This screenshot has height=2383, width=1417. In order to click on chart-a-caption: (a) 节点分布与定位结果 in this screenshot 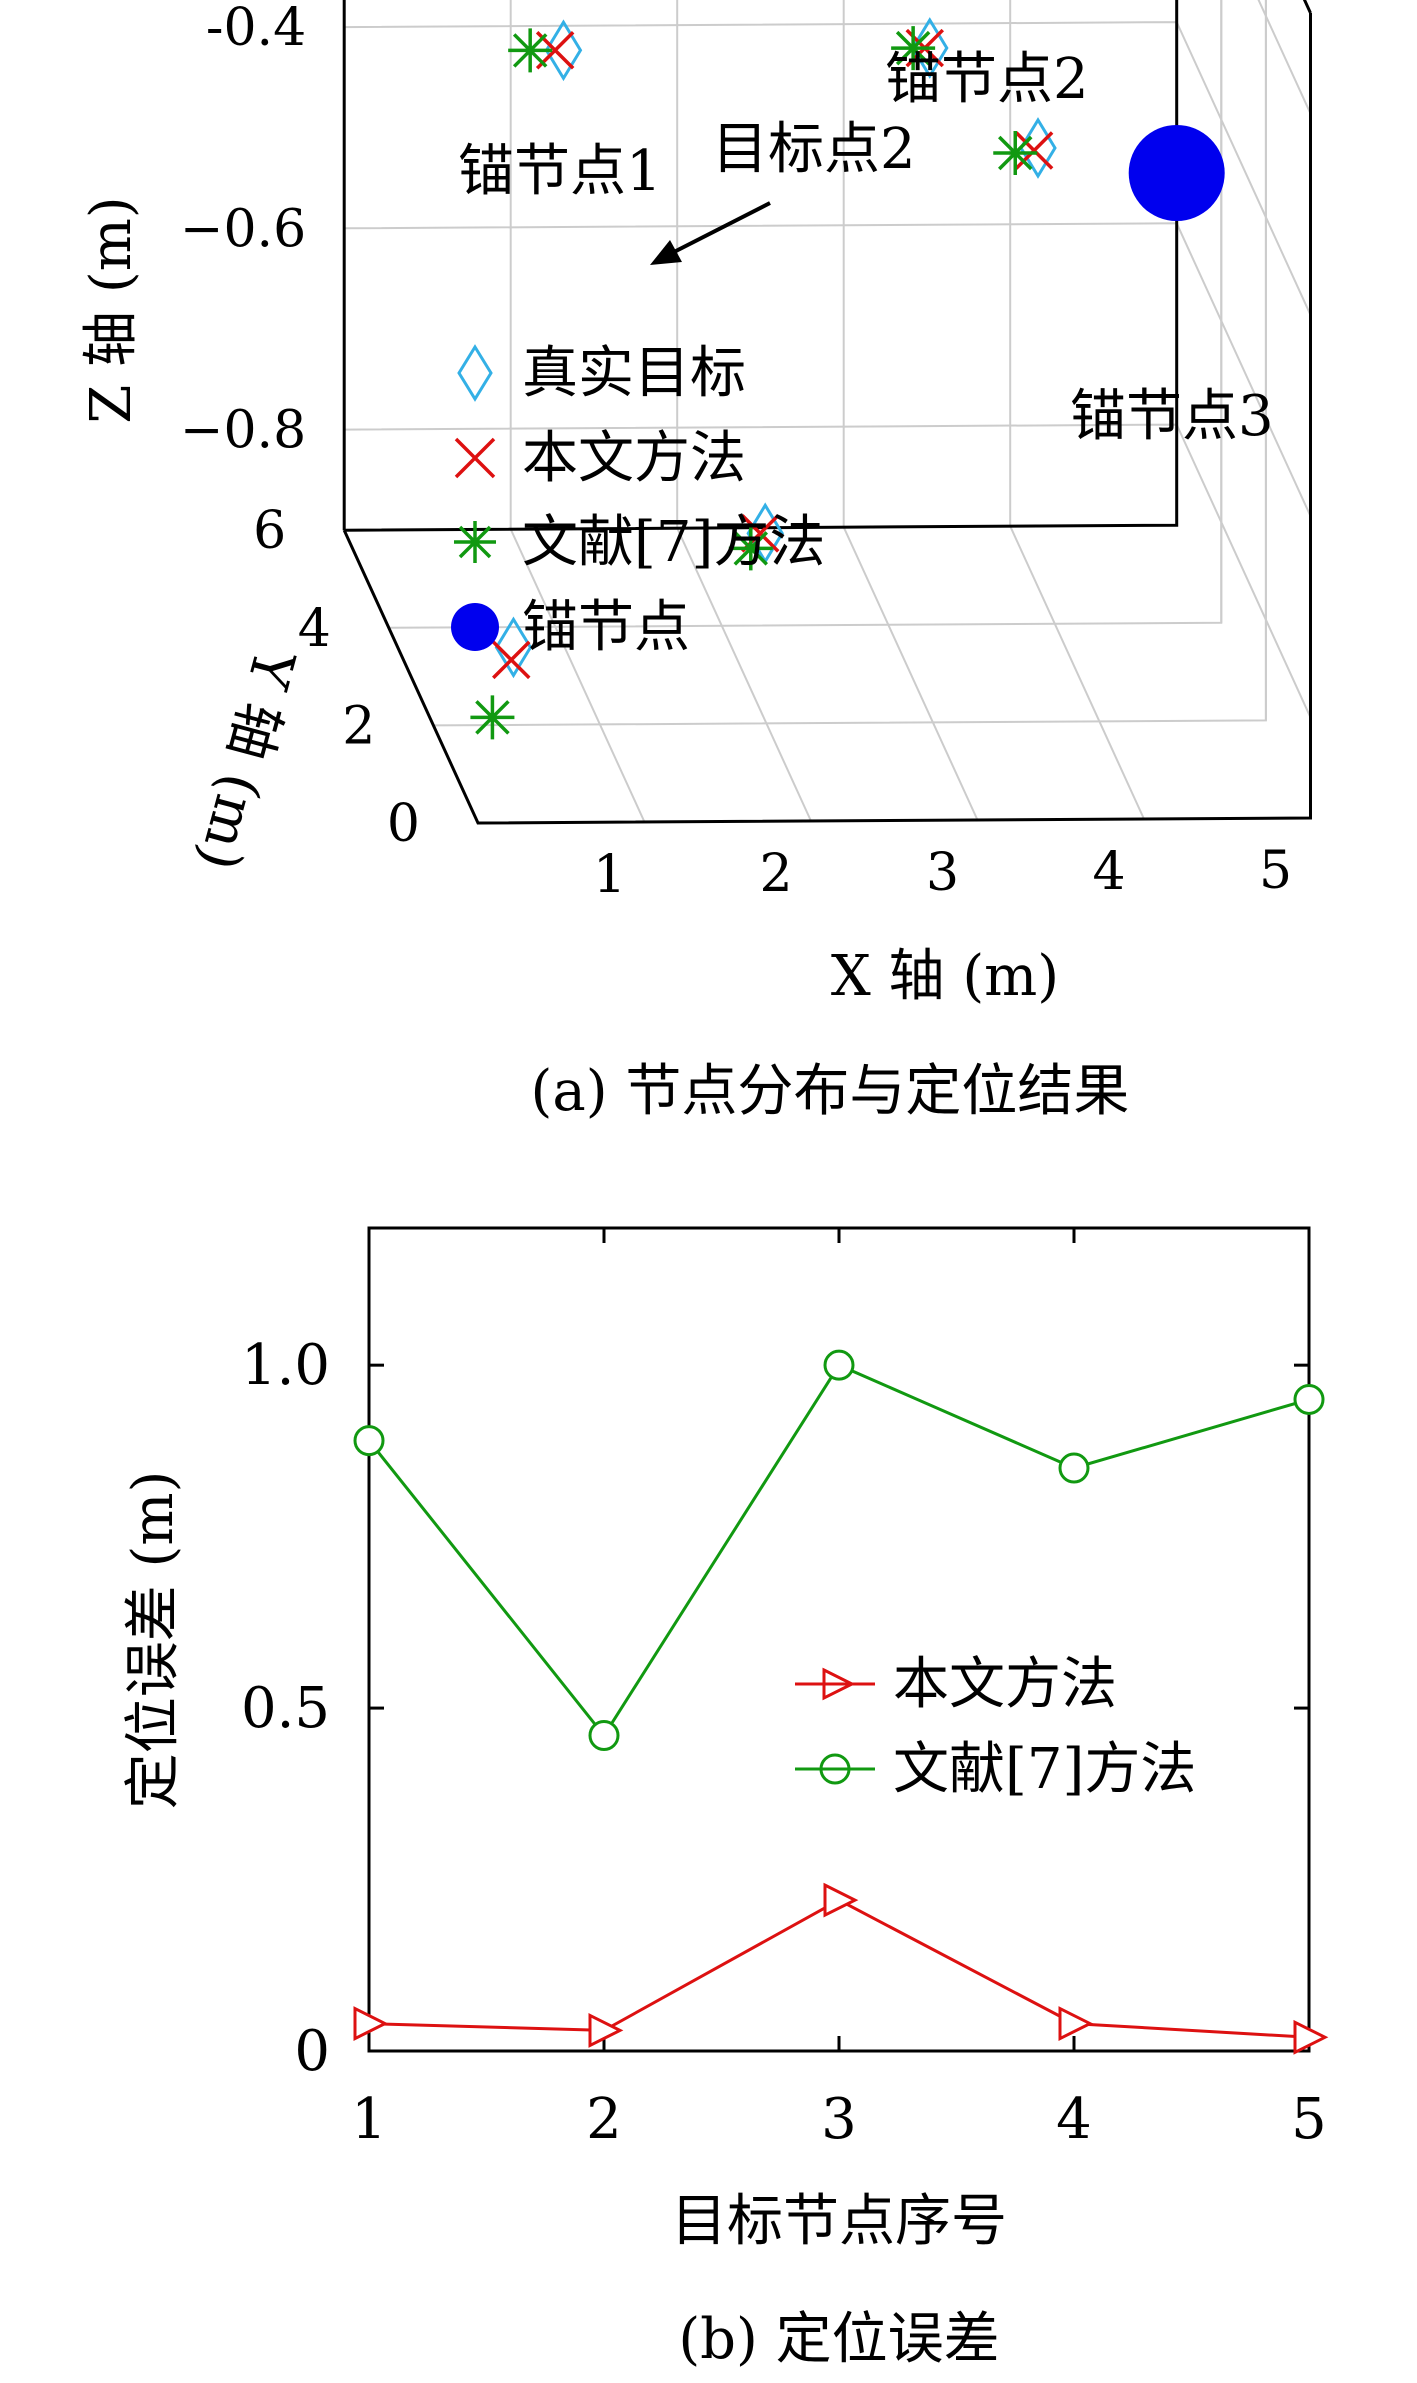, I will do `click(830, 1091)`.